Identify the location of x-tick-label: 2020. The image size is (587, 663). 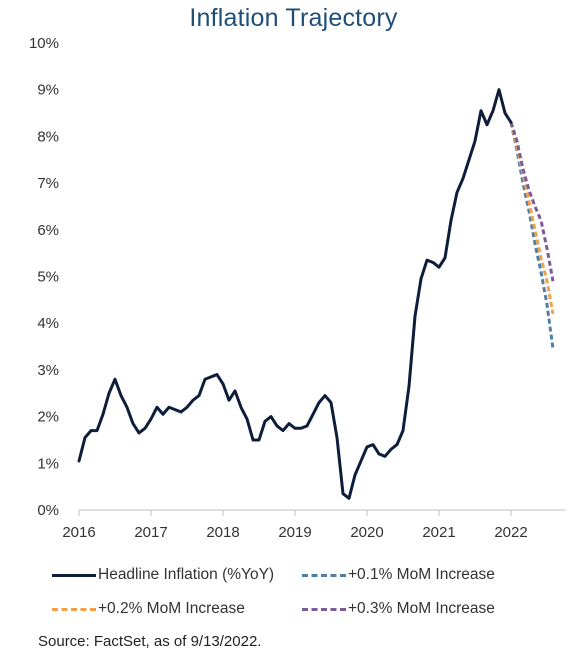
(366, 532).